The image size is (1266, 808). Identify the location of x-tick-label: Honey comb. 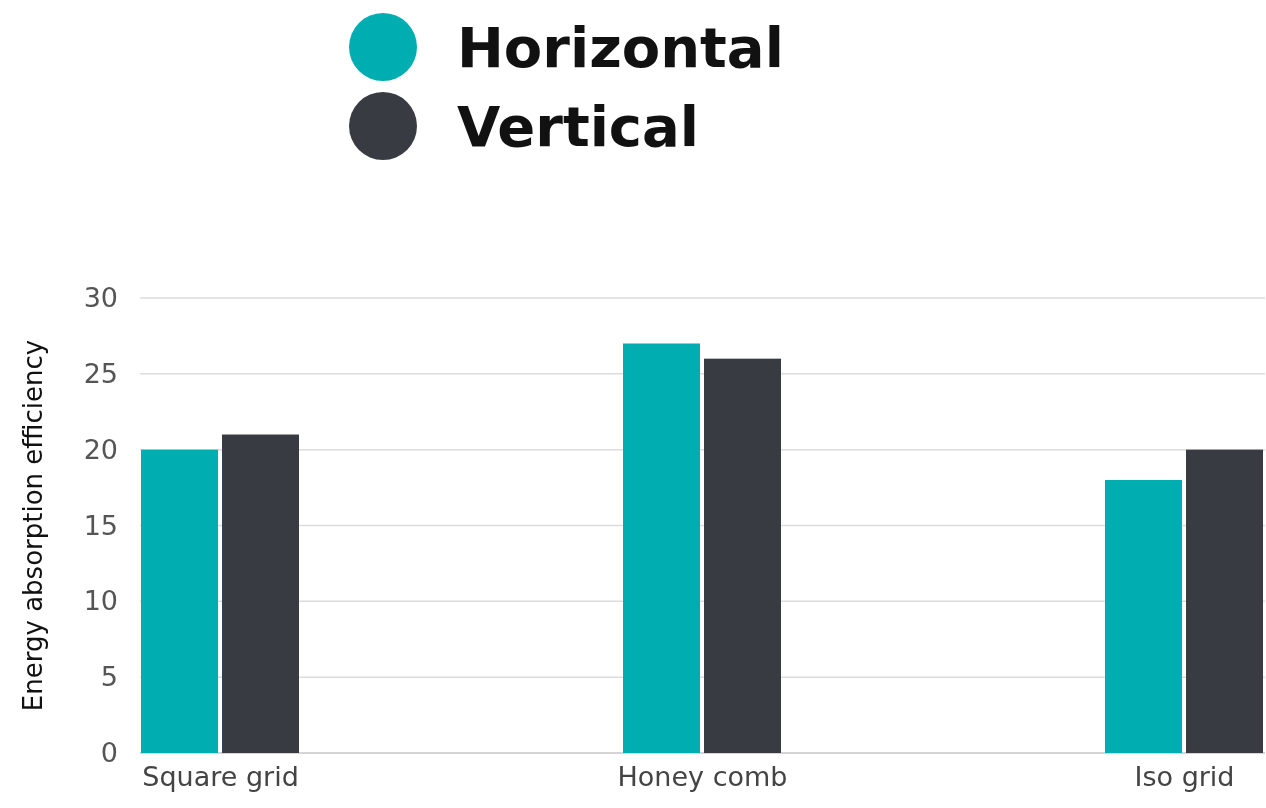
(702, 777).